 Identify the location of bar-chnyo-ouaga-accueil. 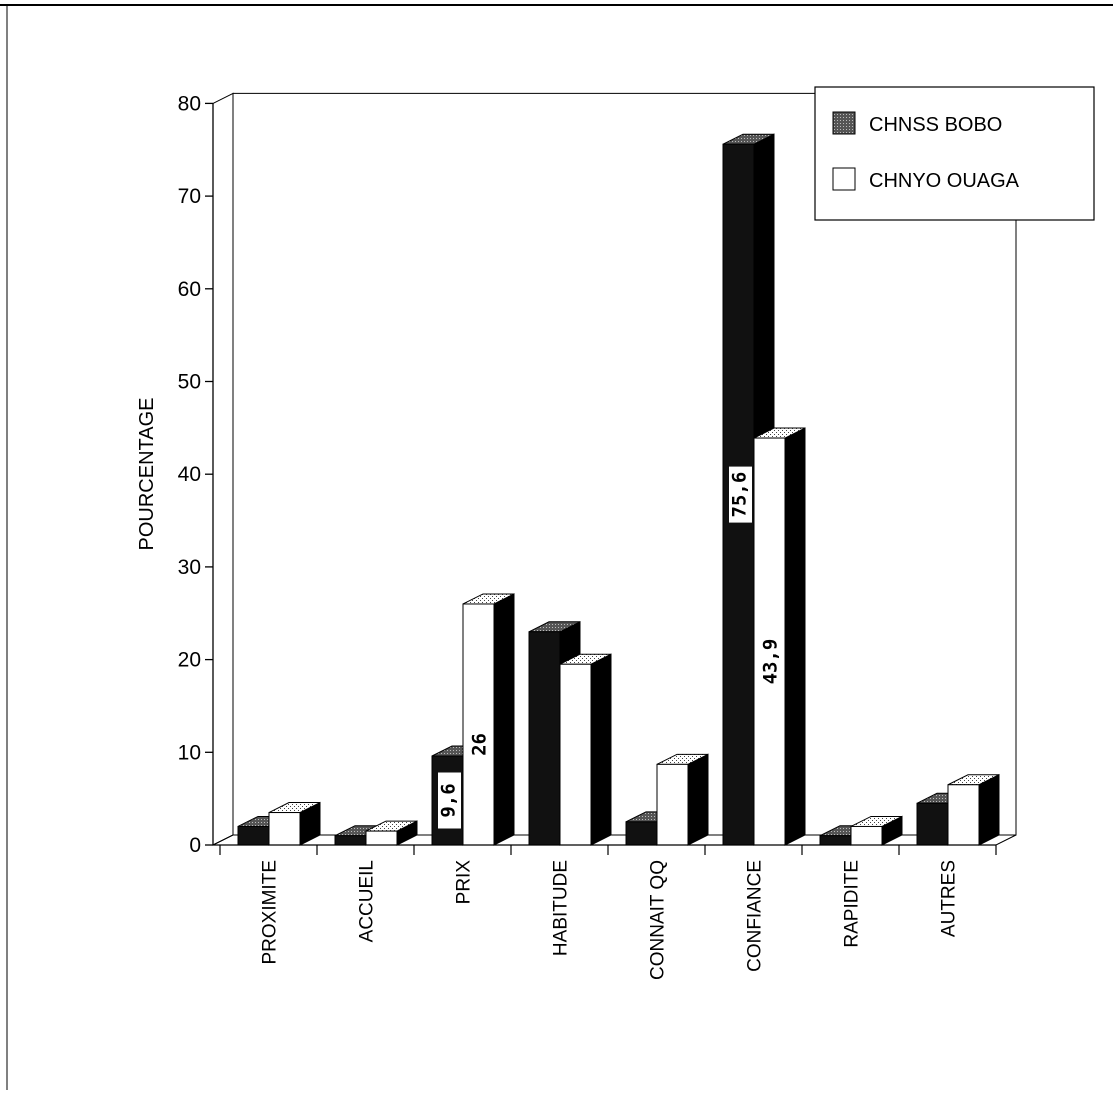
(391, 833).